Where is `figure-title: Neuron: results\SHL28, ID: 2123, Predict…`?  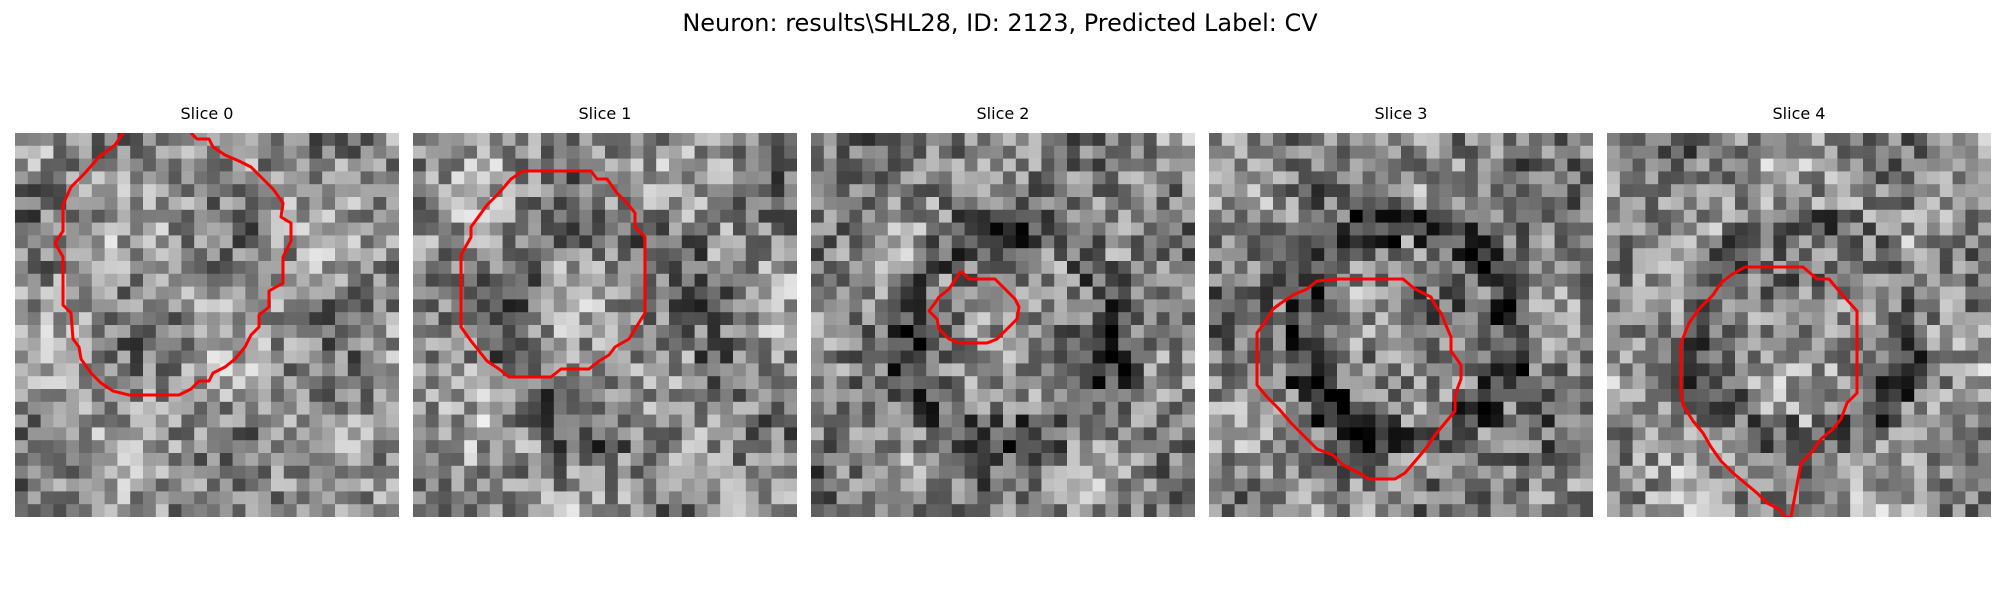 figure-title: Neuron: results\SHL28, ID: 2123, Predict… is located at coordinates (1000, 23).